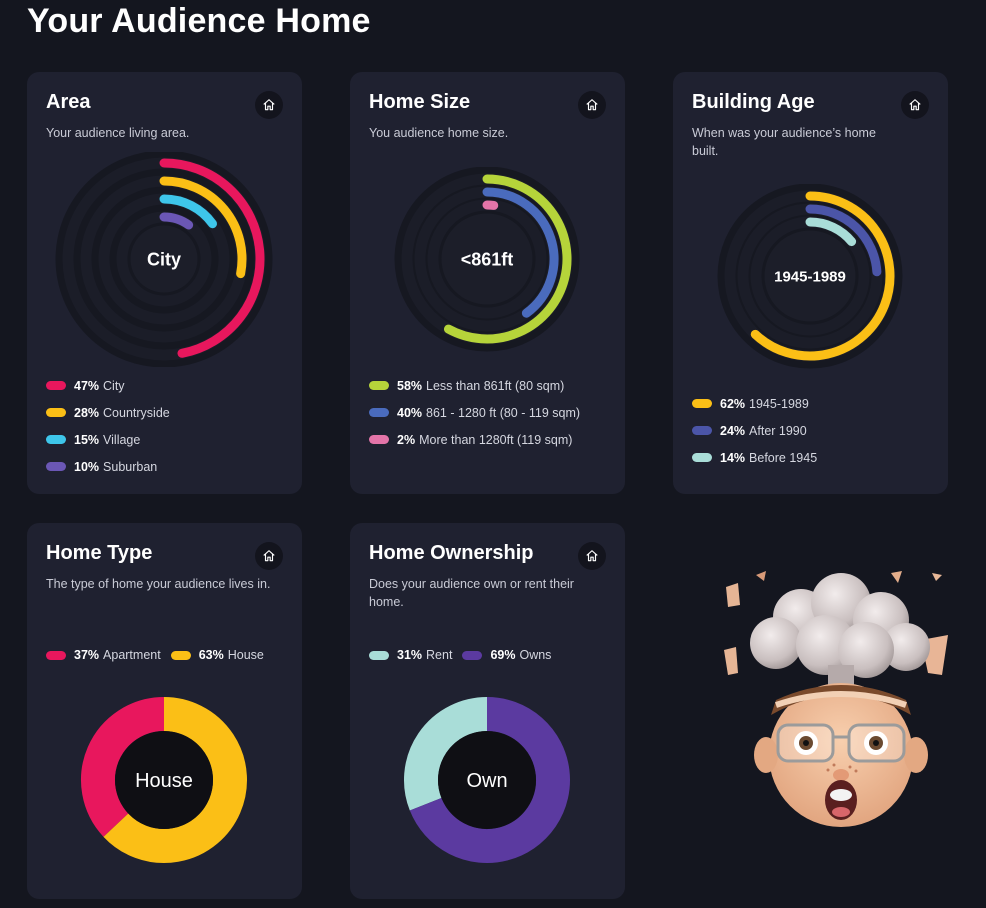 The height and width of the screenshot is (908, 986). What do you see at coordinates (439, 133) in the screenshot?
I see `card-subtitle: You audience home size.` at bounding box center [439, 133].